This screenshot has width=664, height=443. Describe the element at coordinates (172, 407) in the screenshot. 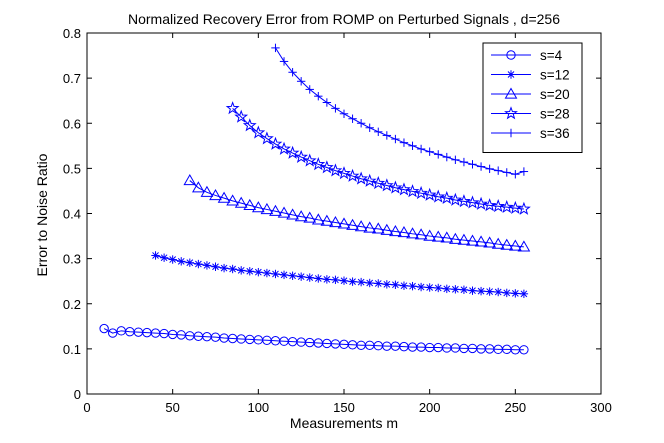

I see `x-tick-label: 50` at that location.